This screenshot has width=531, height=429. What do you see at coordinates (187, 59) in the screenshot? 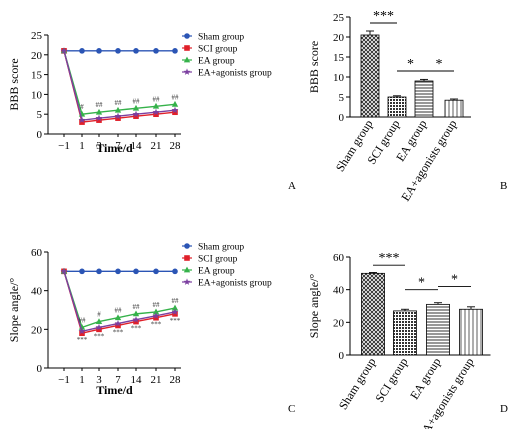
I see `legend-marker-ea` at bounding box center [187, 59].